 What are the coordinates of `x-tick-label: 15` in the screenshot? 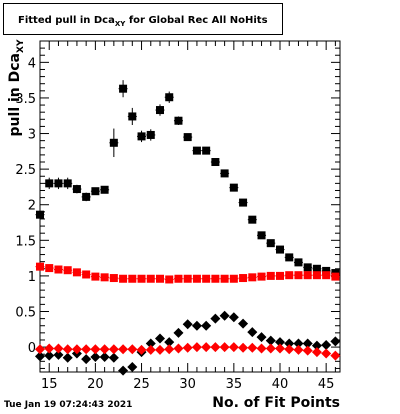 It's located at (49, 384).